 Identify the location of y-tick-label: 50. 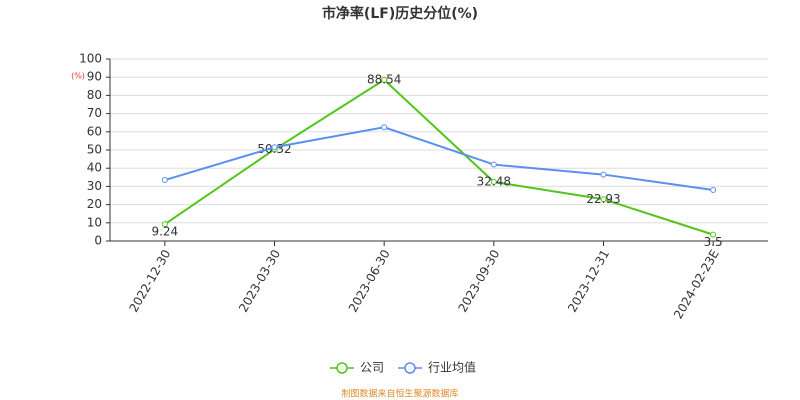
(94, 150).